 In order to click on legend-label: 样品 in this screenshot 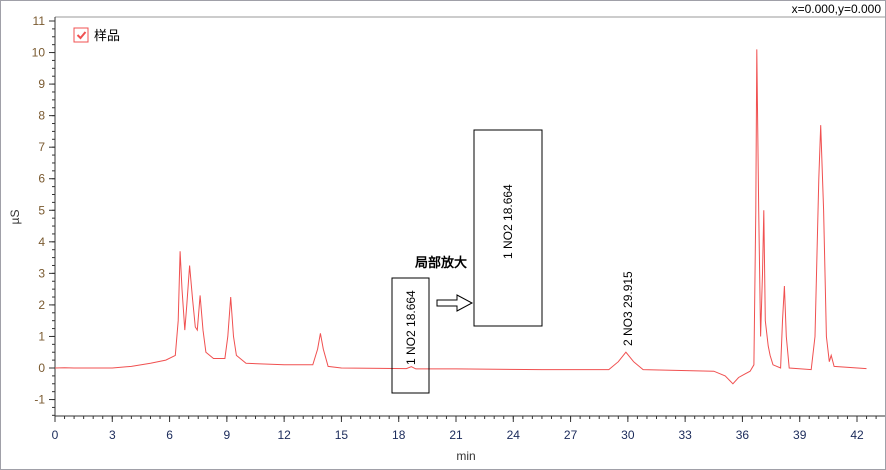, I will do `click(107, 35)`.